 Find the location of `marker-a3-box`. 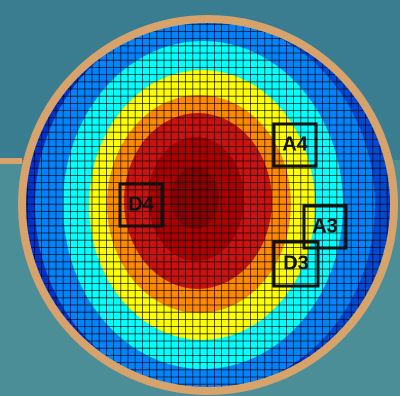

marker-a3-box is located at coordinates (325, 227).